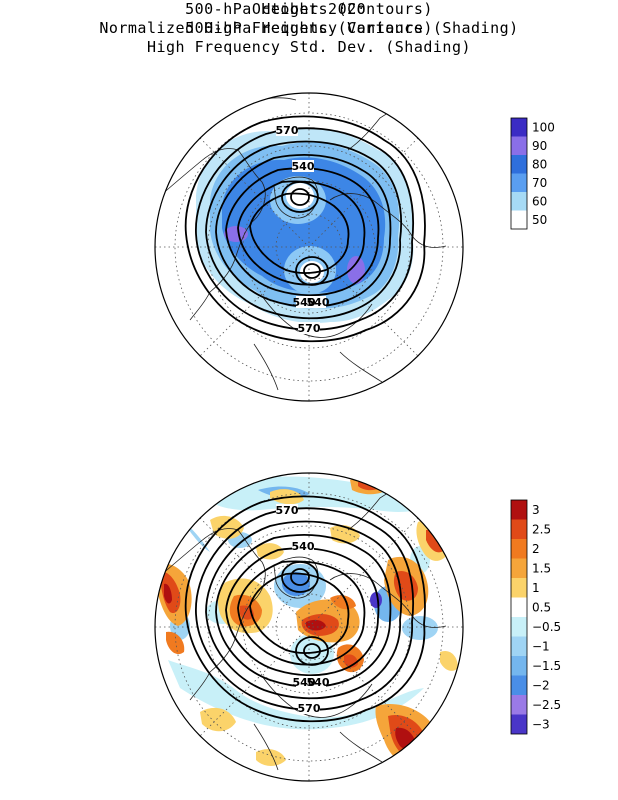  I want to click on map2-colorbar-frame, so click(519, 617).